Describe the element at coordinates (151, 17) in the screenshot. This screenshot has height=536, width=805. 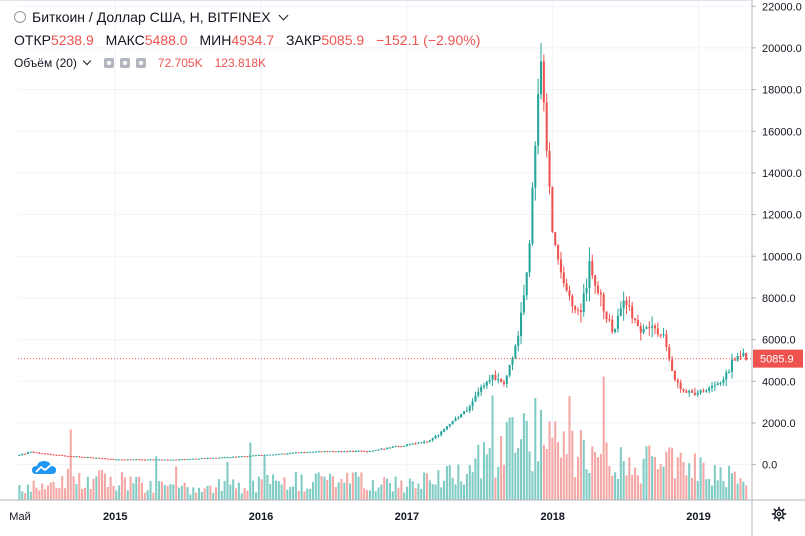
I see `symbol-title: Биткоин / Доллар США, Н, BITFINEX` at that location.